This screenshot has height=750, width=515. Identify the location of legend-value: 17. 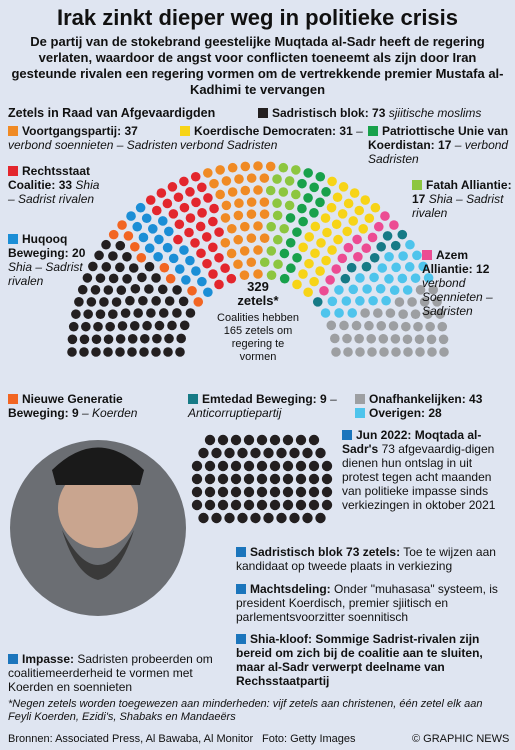
(419, 199).